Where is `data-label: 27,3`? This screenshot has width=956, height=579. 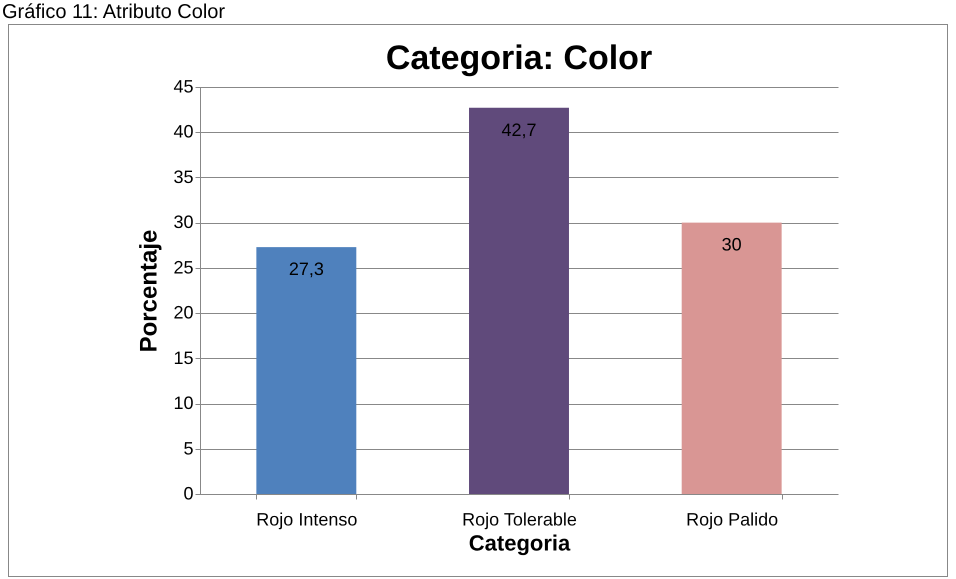
data-label: 27,3 is located at coordinates (306, 269).